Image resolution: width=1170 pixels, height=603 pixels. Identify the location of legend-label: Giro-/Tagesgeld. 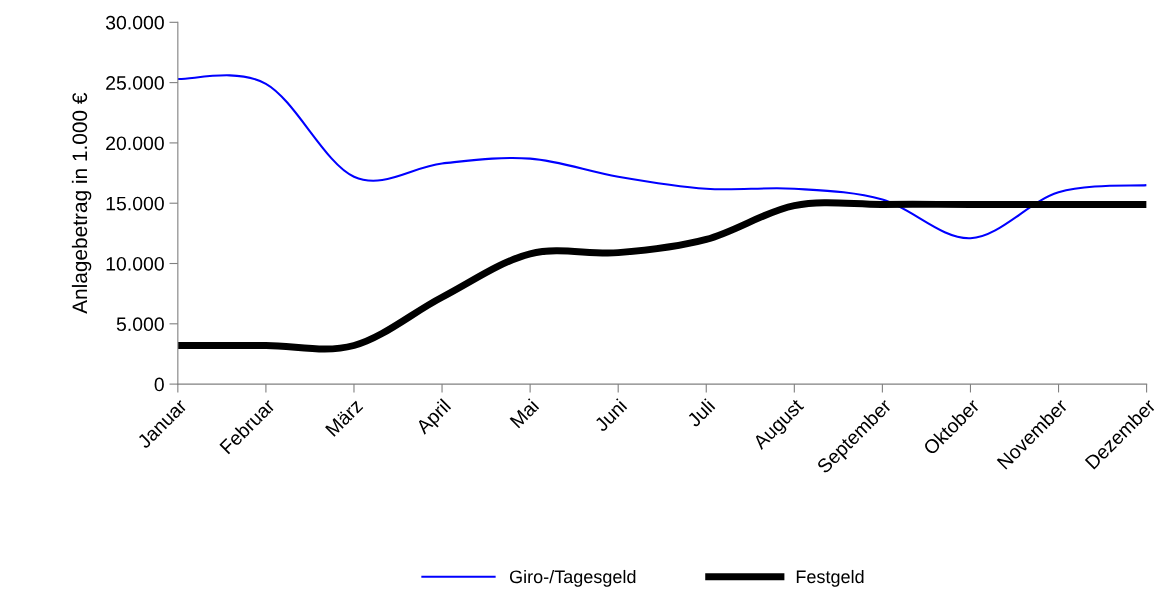
(572, 578).